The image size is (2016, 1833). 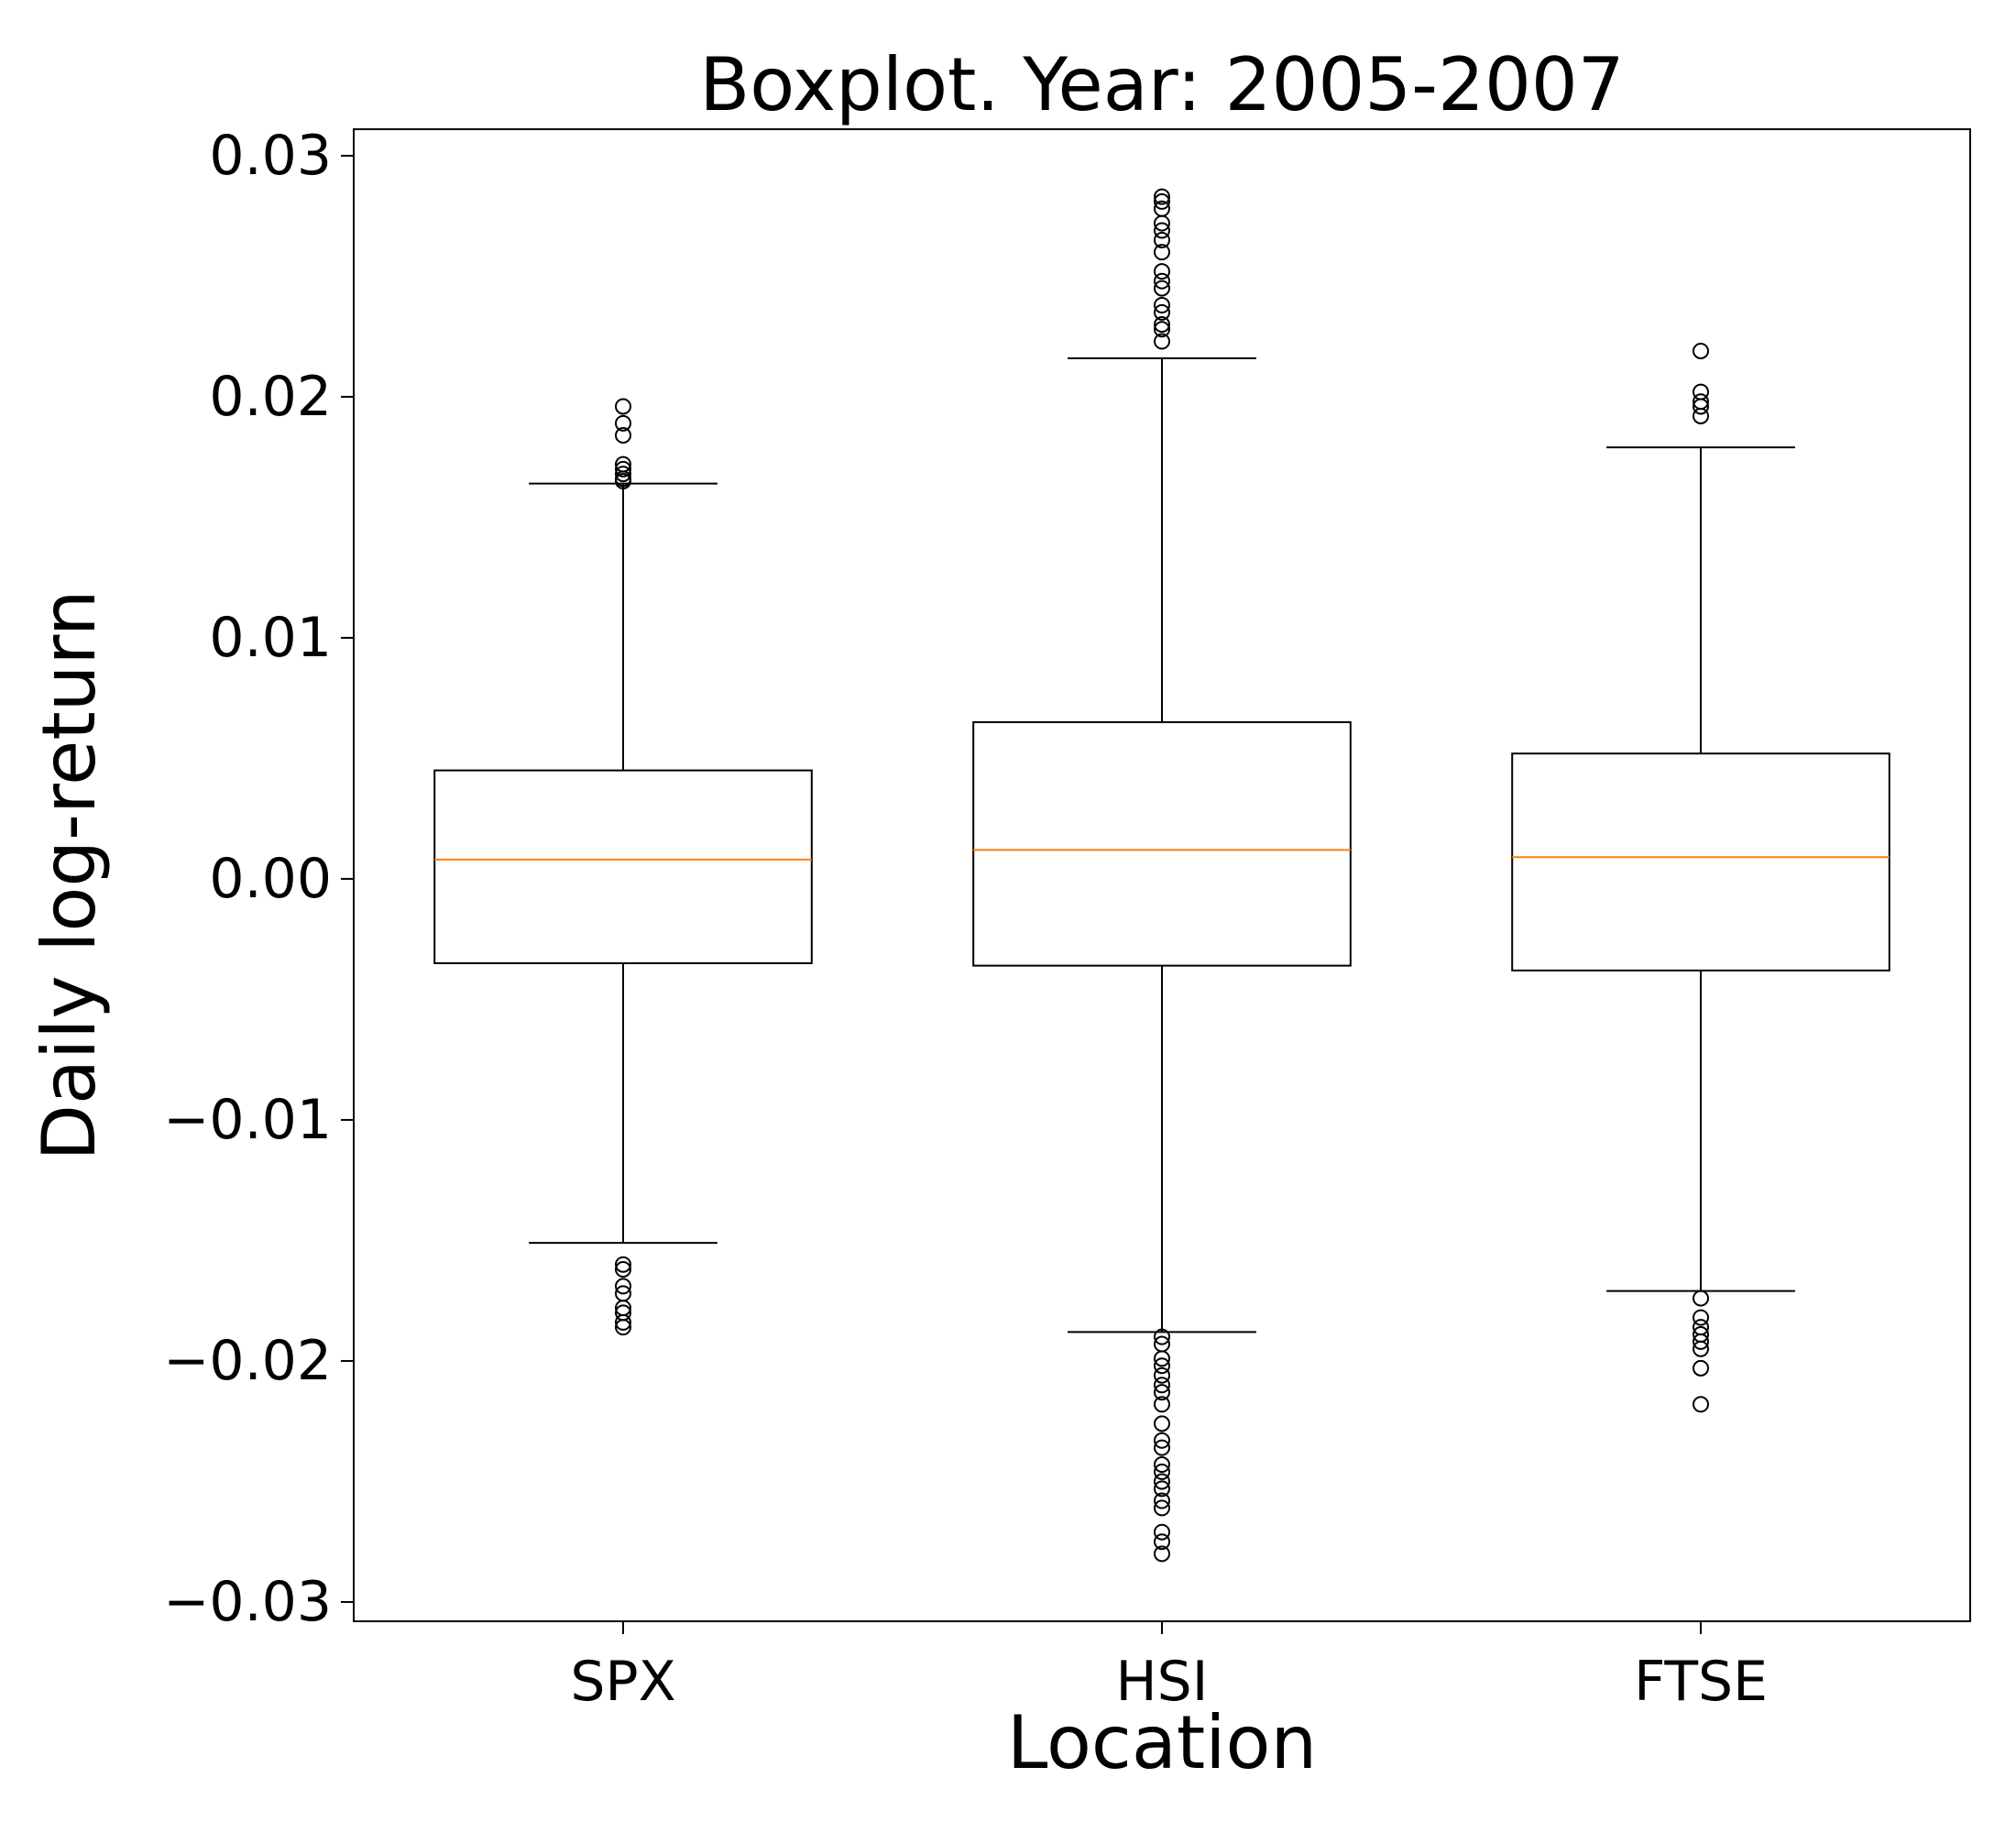 I want to click on x-axis-label: Location, so click(x=1162, y=1742).